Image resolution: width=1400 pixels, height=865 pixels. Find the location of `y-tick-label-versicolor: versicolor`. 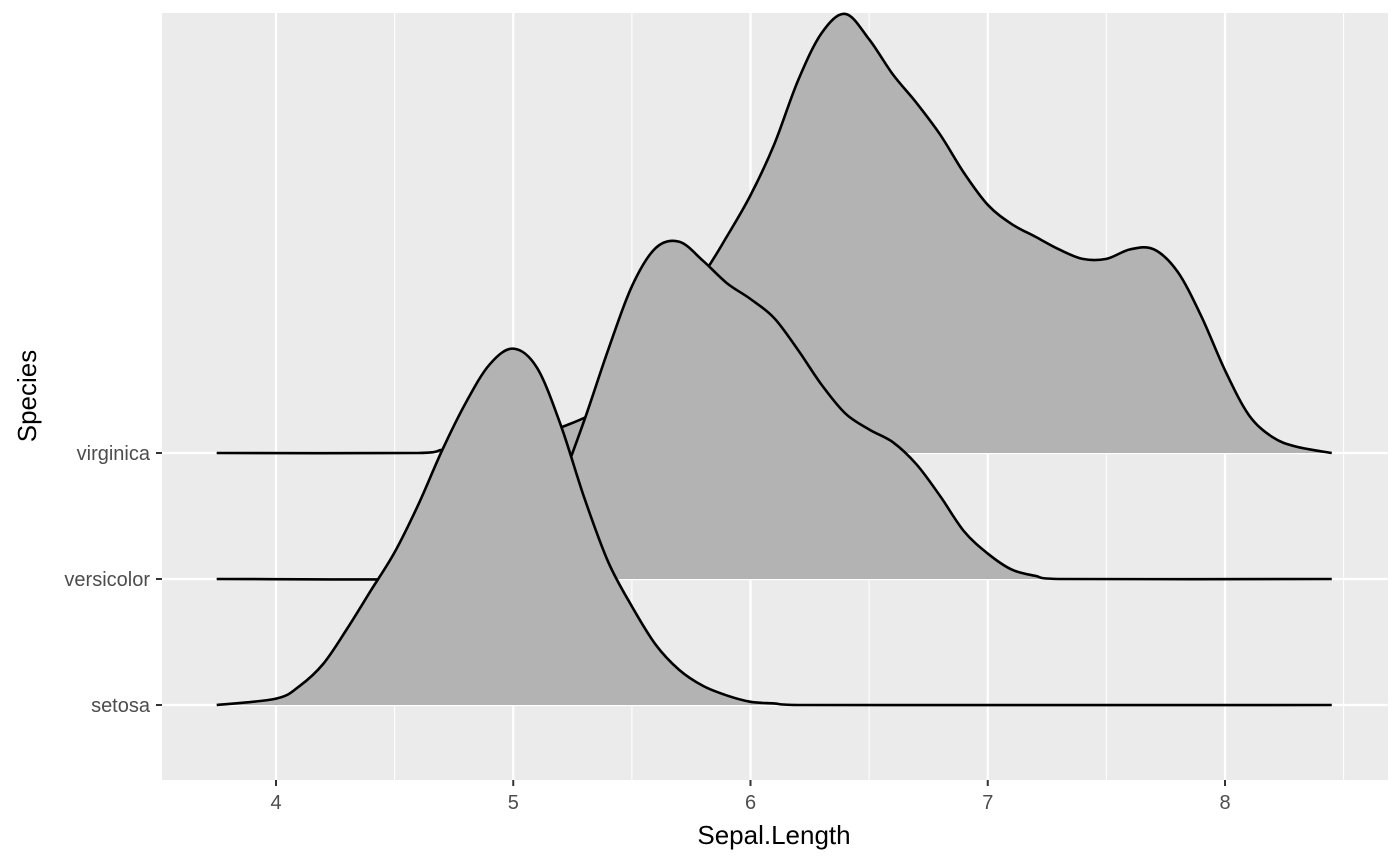

y-tick-label-versicolor: versicolor is located at coordinates (107, 580).